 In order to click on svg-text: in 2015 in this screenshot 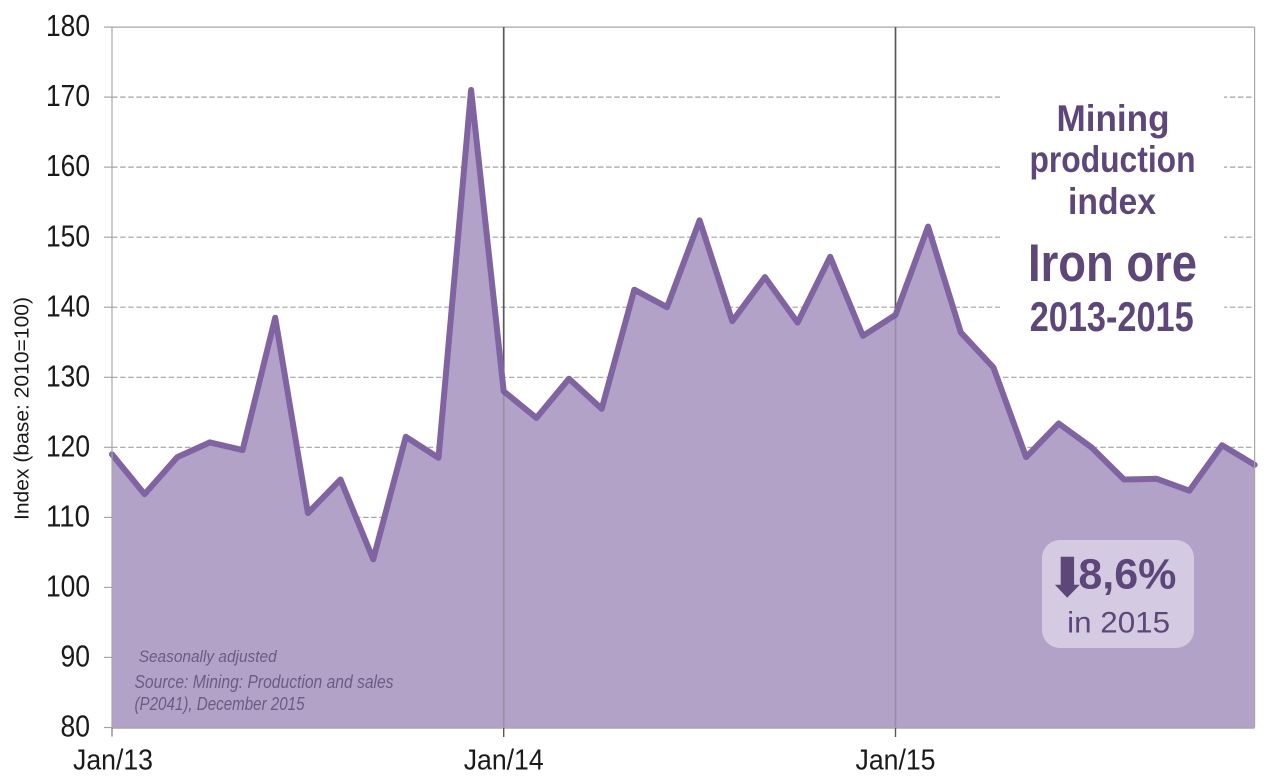, I will do `click(1118, 623)`.